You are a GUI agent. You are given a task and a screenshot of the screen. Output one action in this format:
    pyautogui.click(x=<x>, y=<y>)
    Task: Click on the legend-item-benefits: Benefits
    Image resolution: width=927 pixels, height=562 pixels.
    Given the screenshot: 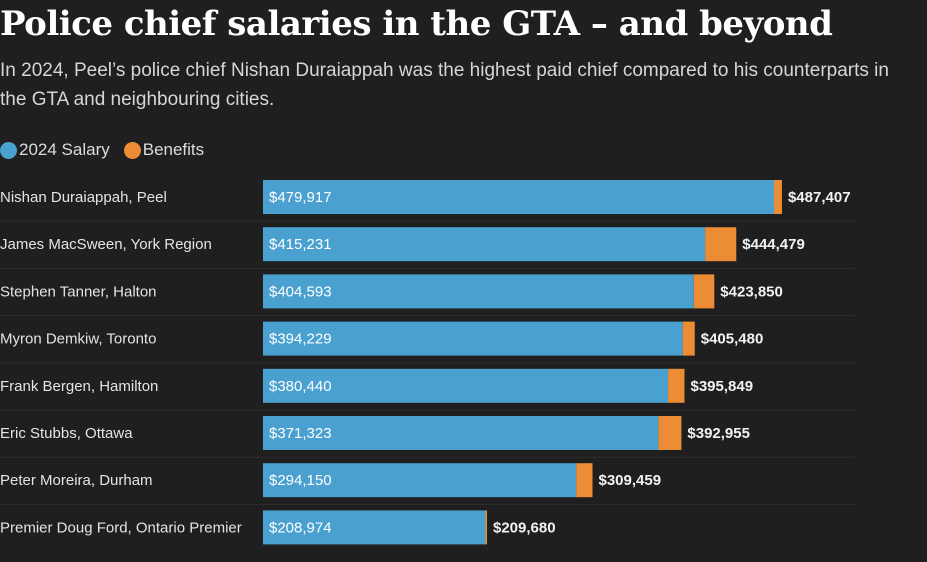 What is the action you would take?
    pyautogui.click(x=164, y=150)
    